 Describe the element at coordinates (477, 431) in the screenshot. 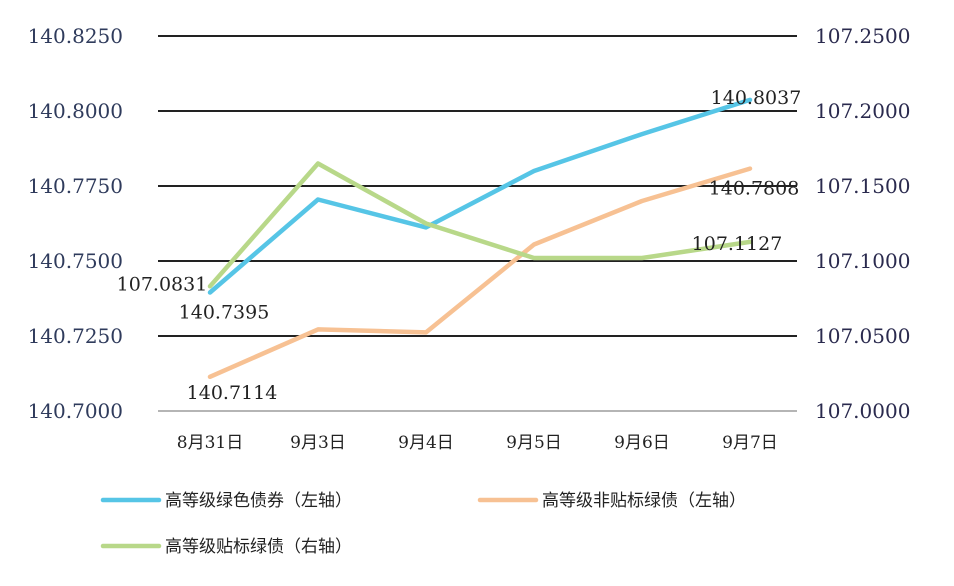

I see `x-axis: 8月31日 9月3日 9月4日 9月5日 9月6日 9月7日` at that location.